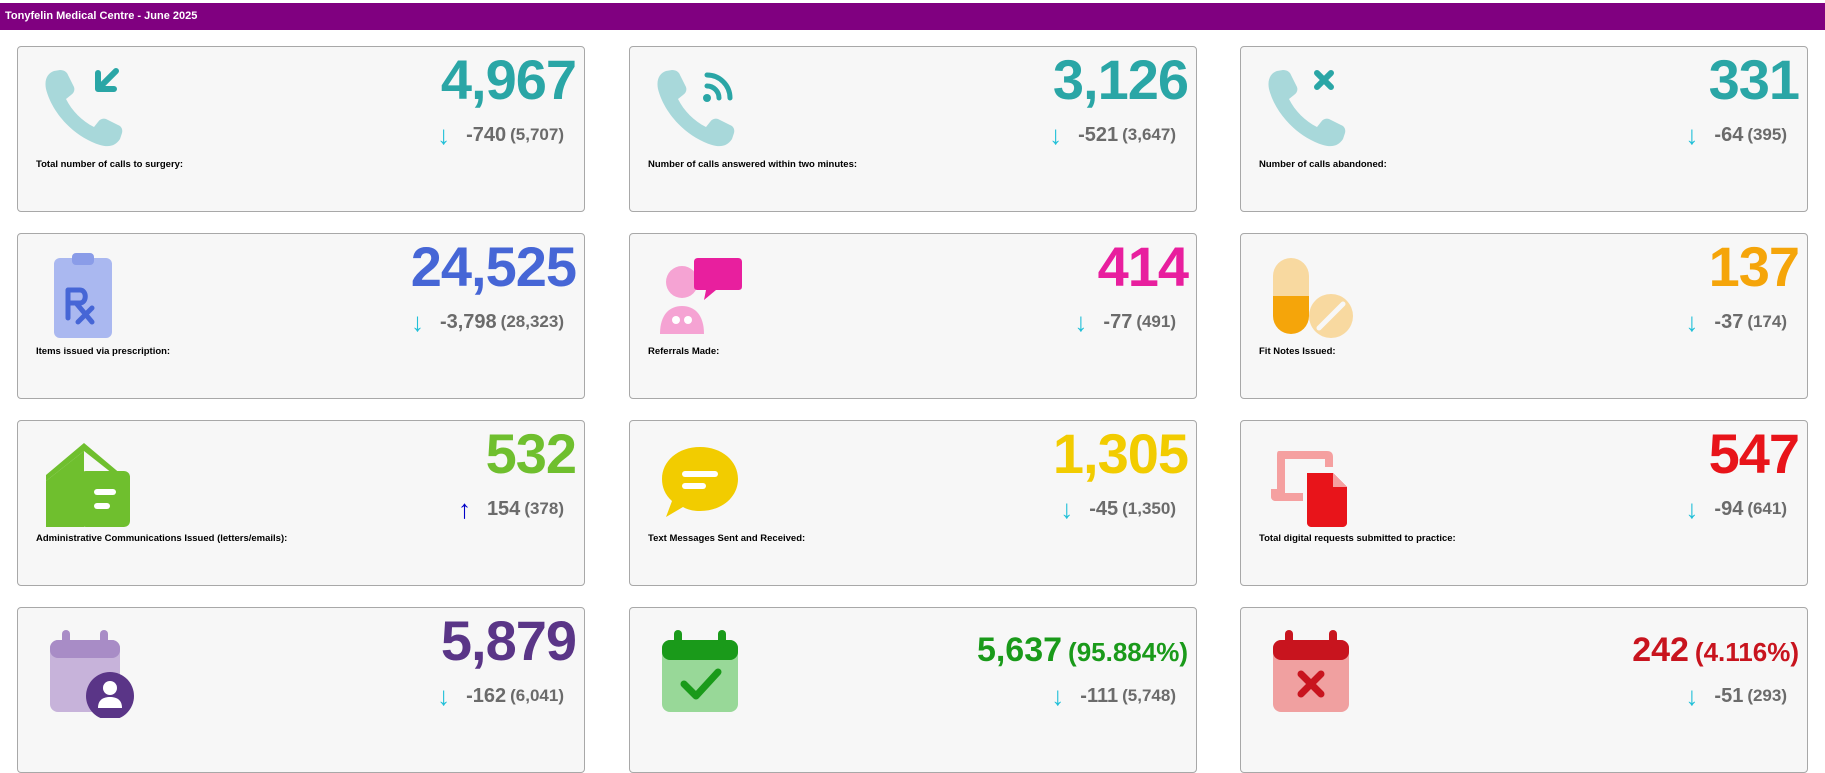 Image resolution: width=1825 pixels, height=773 pixels. I want to click on metric-delta: ↓ -45 (1,350), so click(1118, 509).